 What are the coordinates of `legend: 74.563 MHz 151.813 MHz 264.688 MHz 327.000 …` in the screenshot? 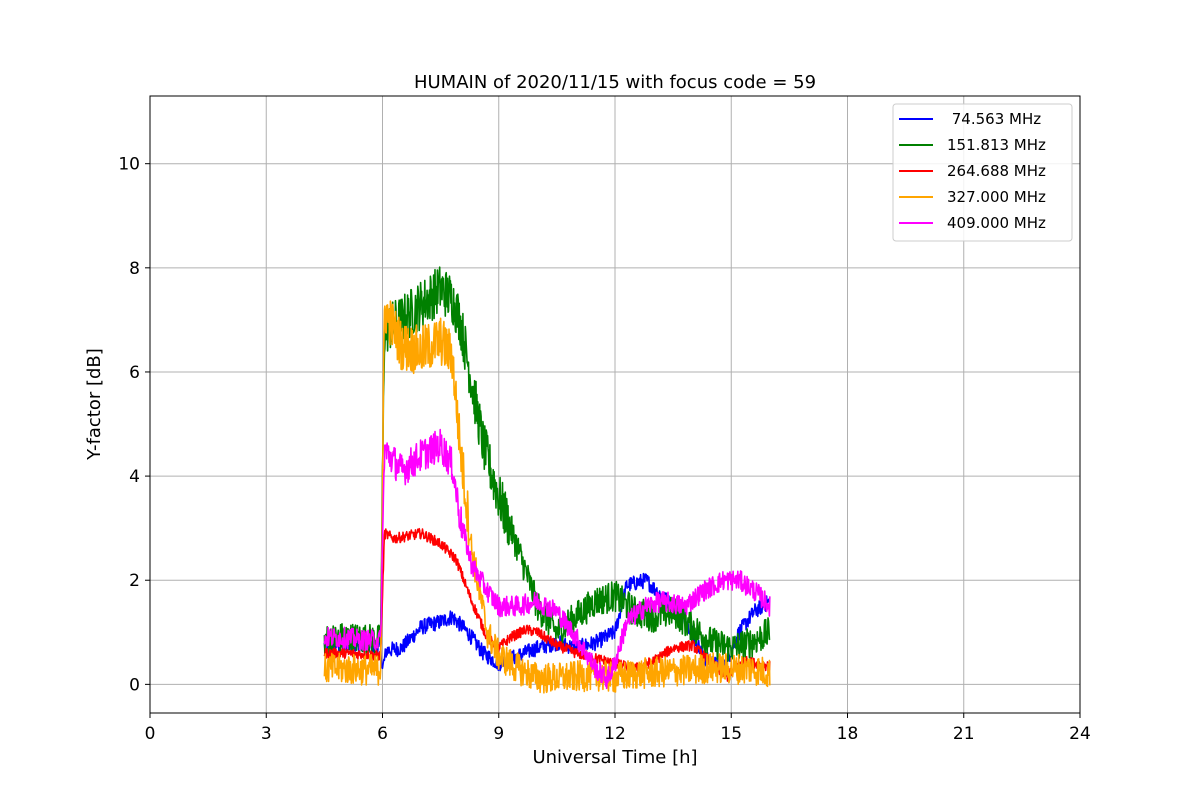 It's located at (982, 172).